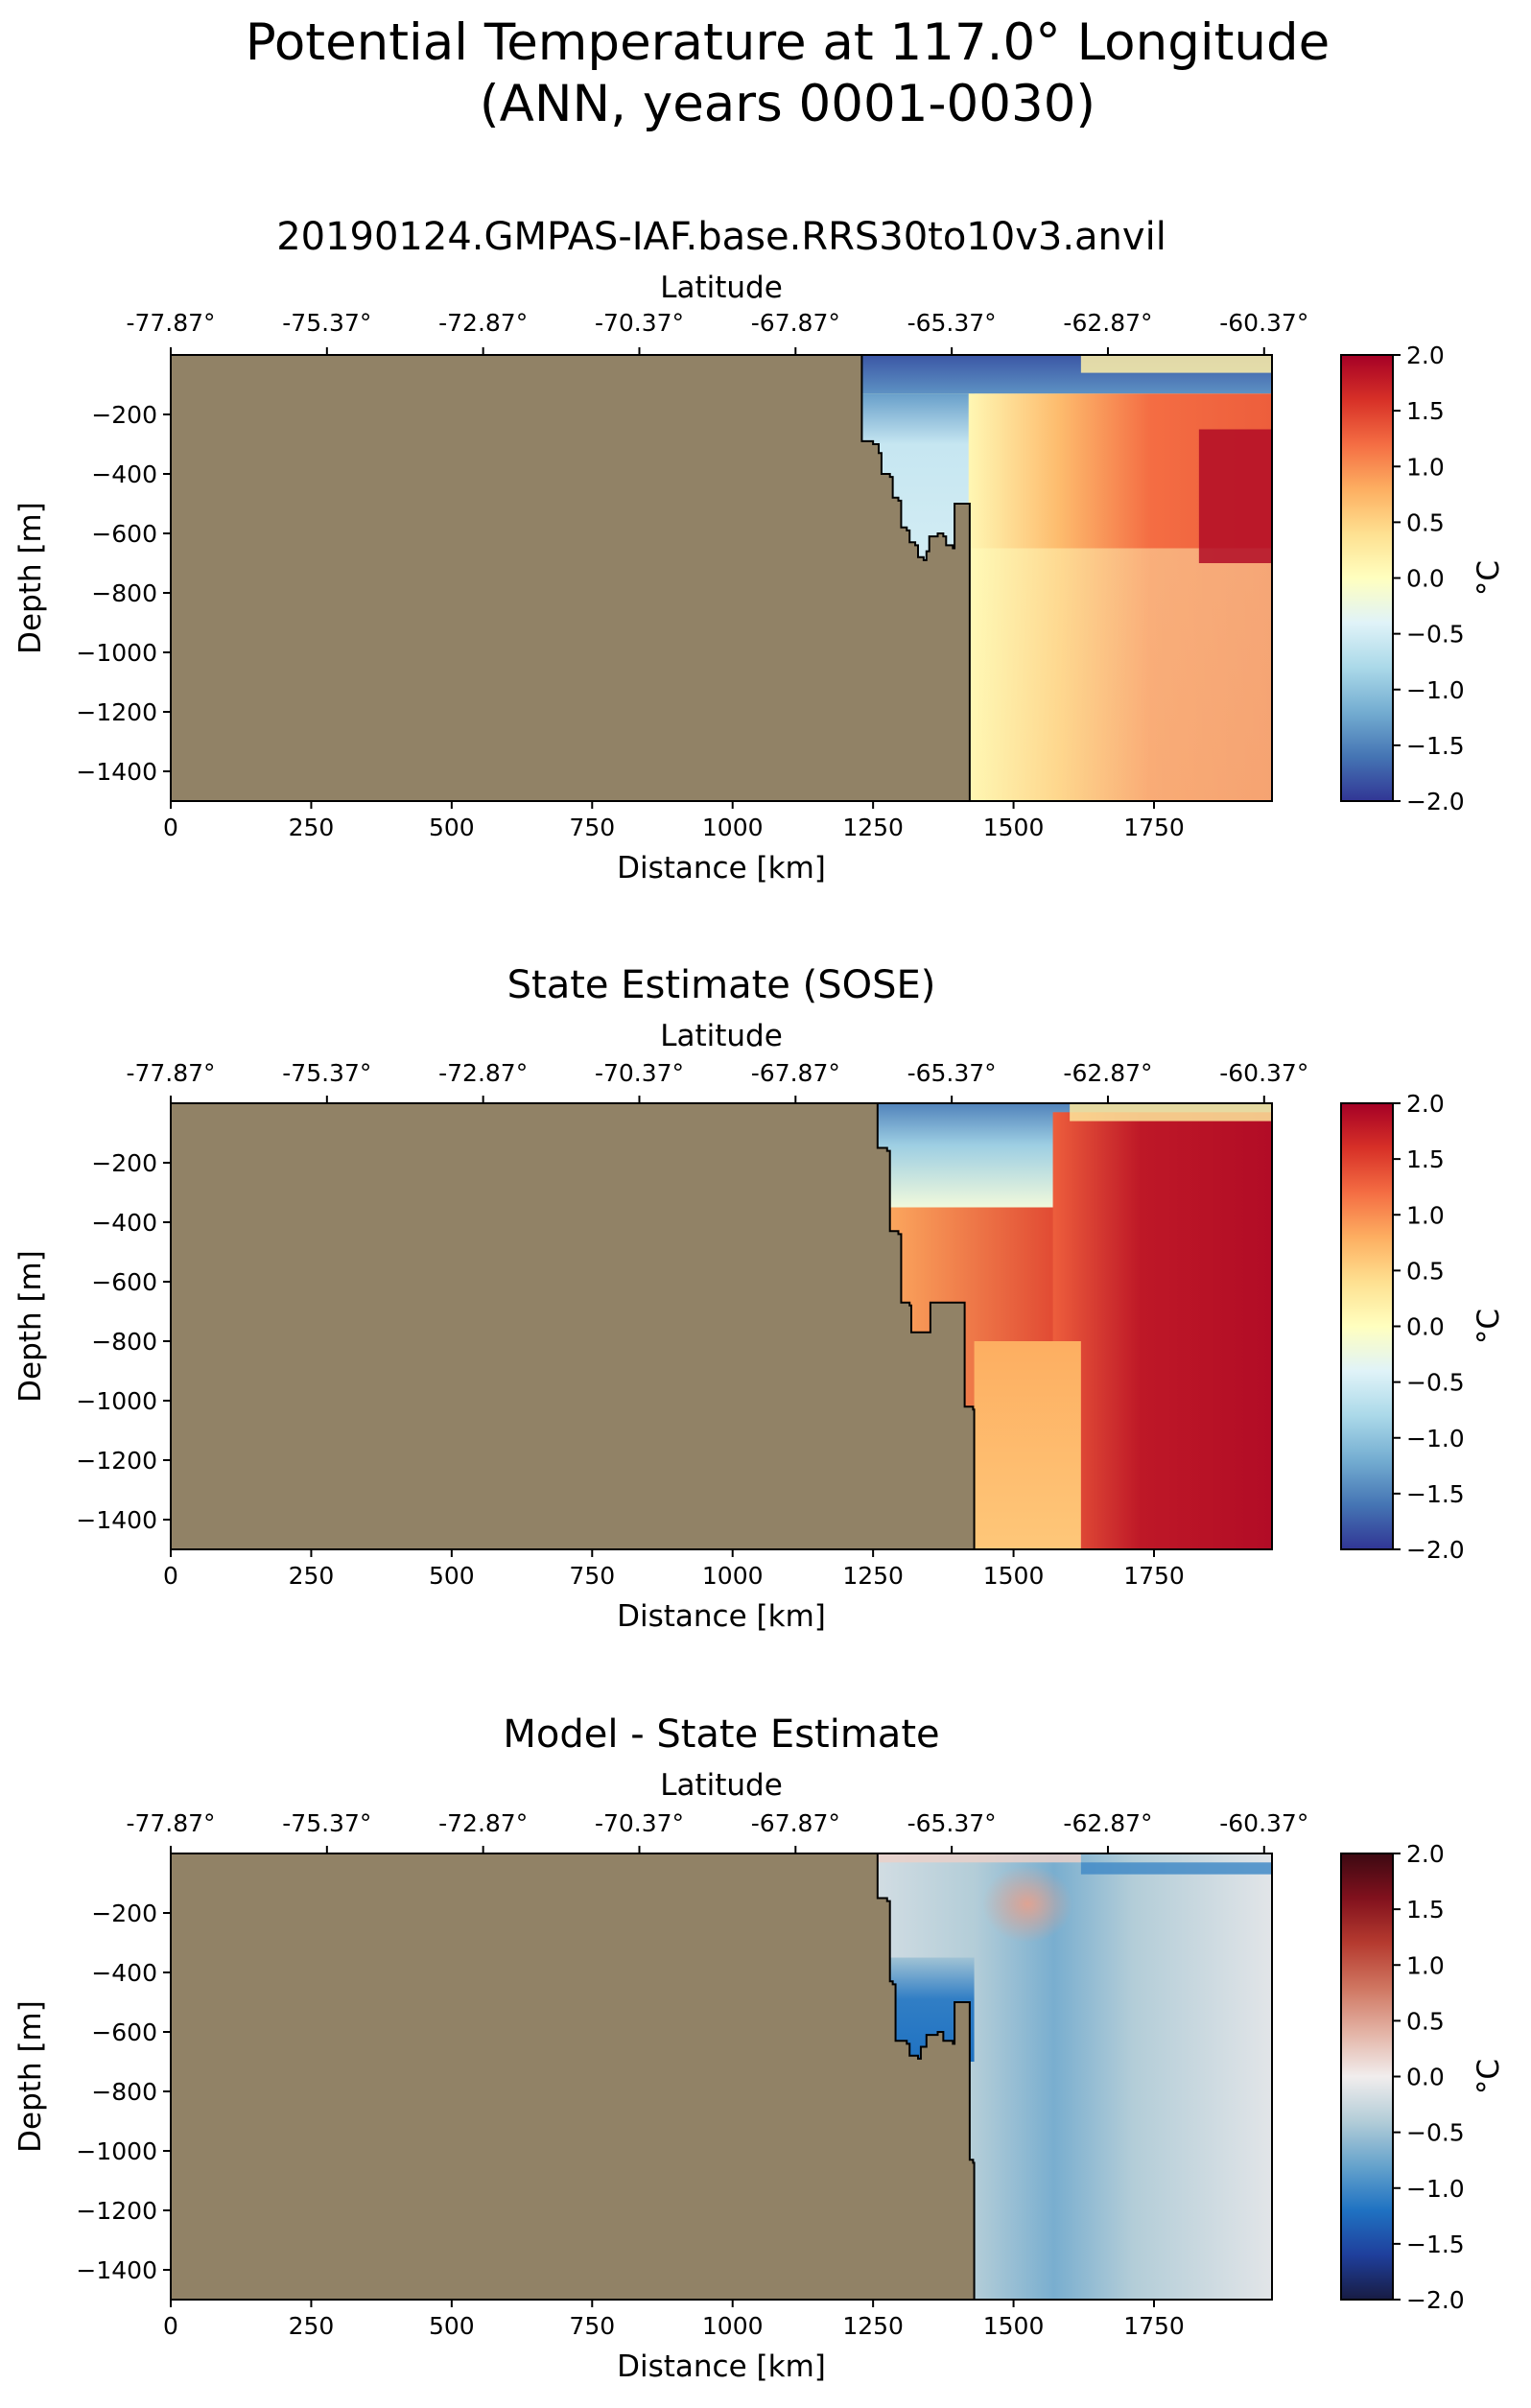 The width and height of the screenshot is (1531, 2408). I want to click on x-axis-label: Distance [km], so click(722, 868).